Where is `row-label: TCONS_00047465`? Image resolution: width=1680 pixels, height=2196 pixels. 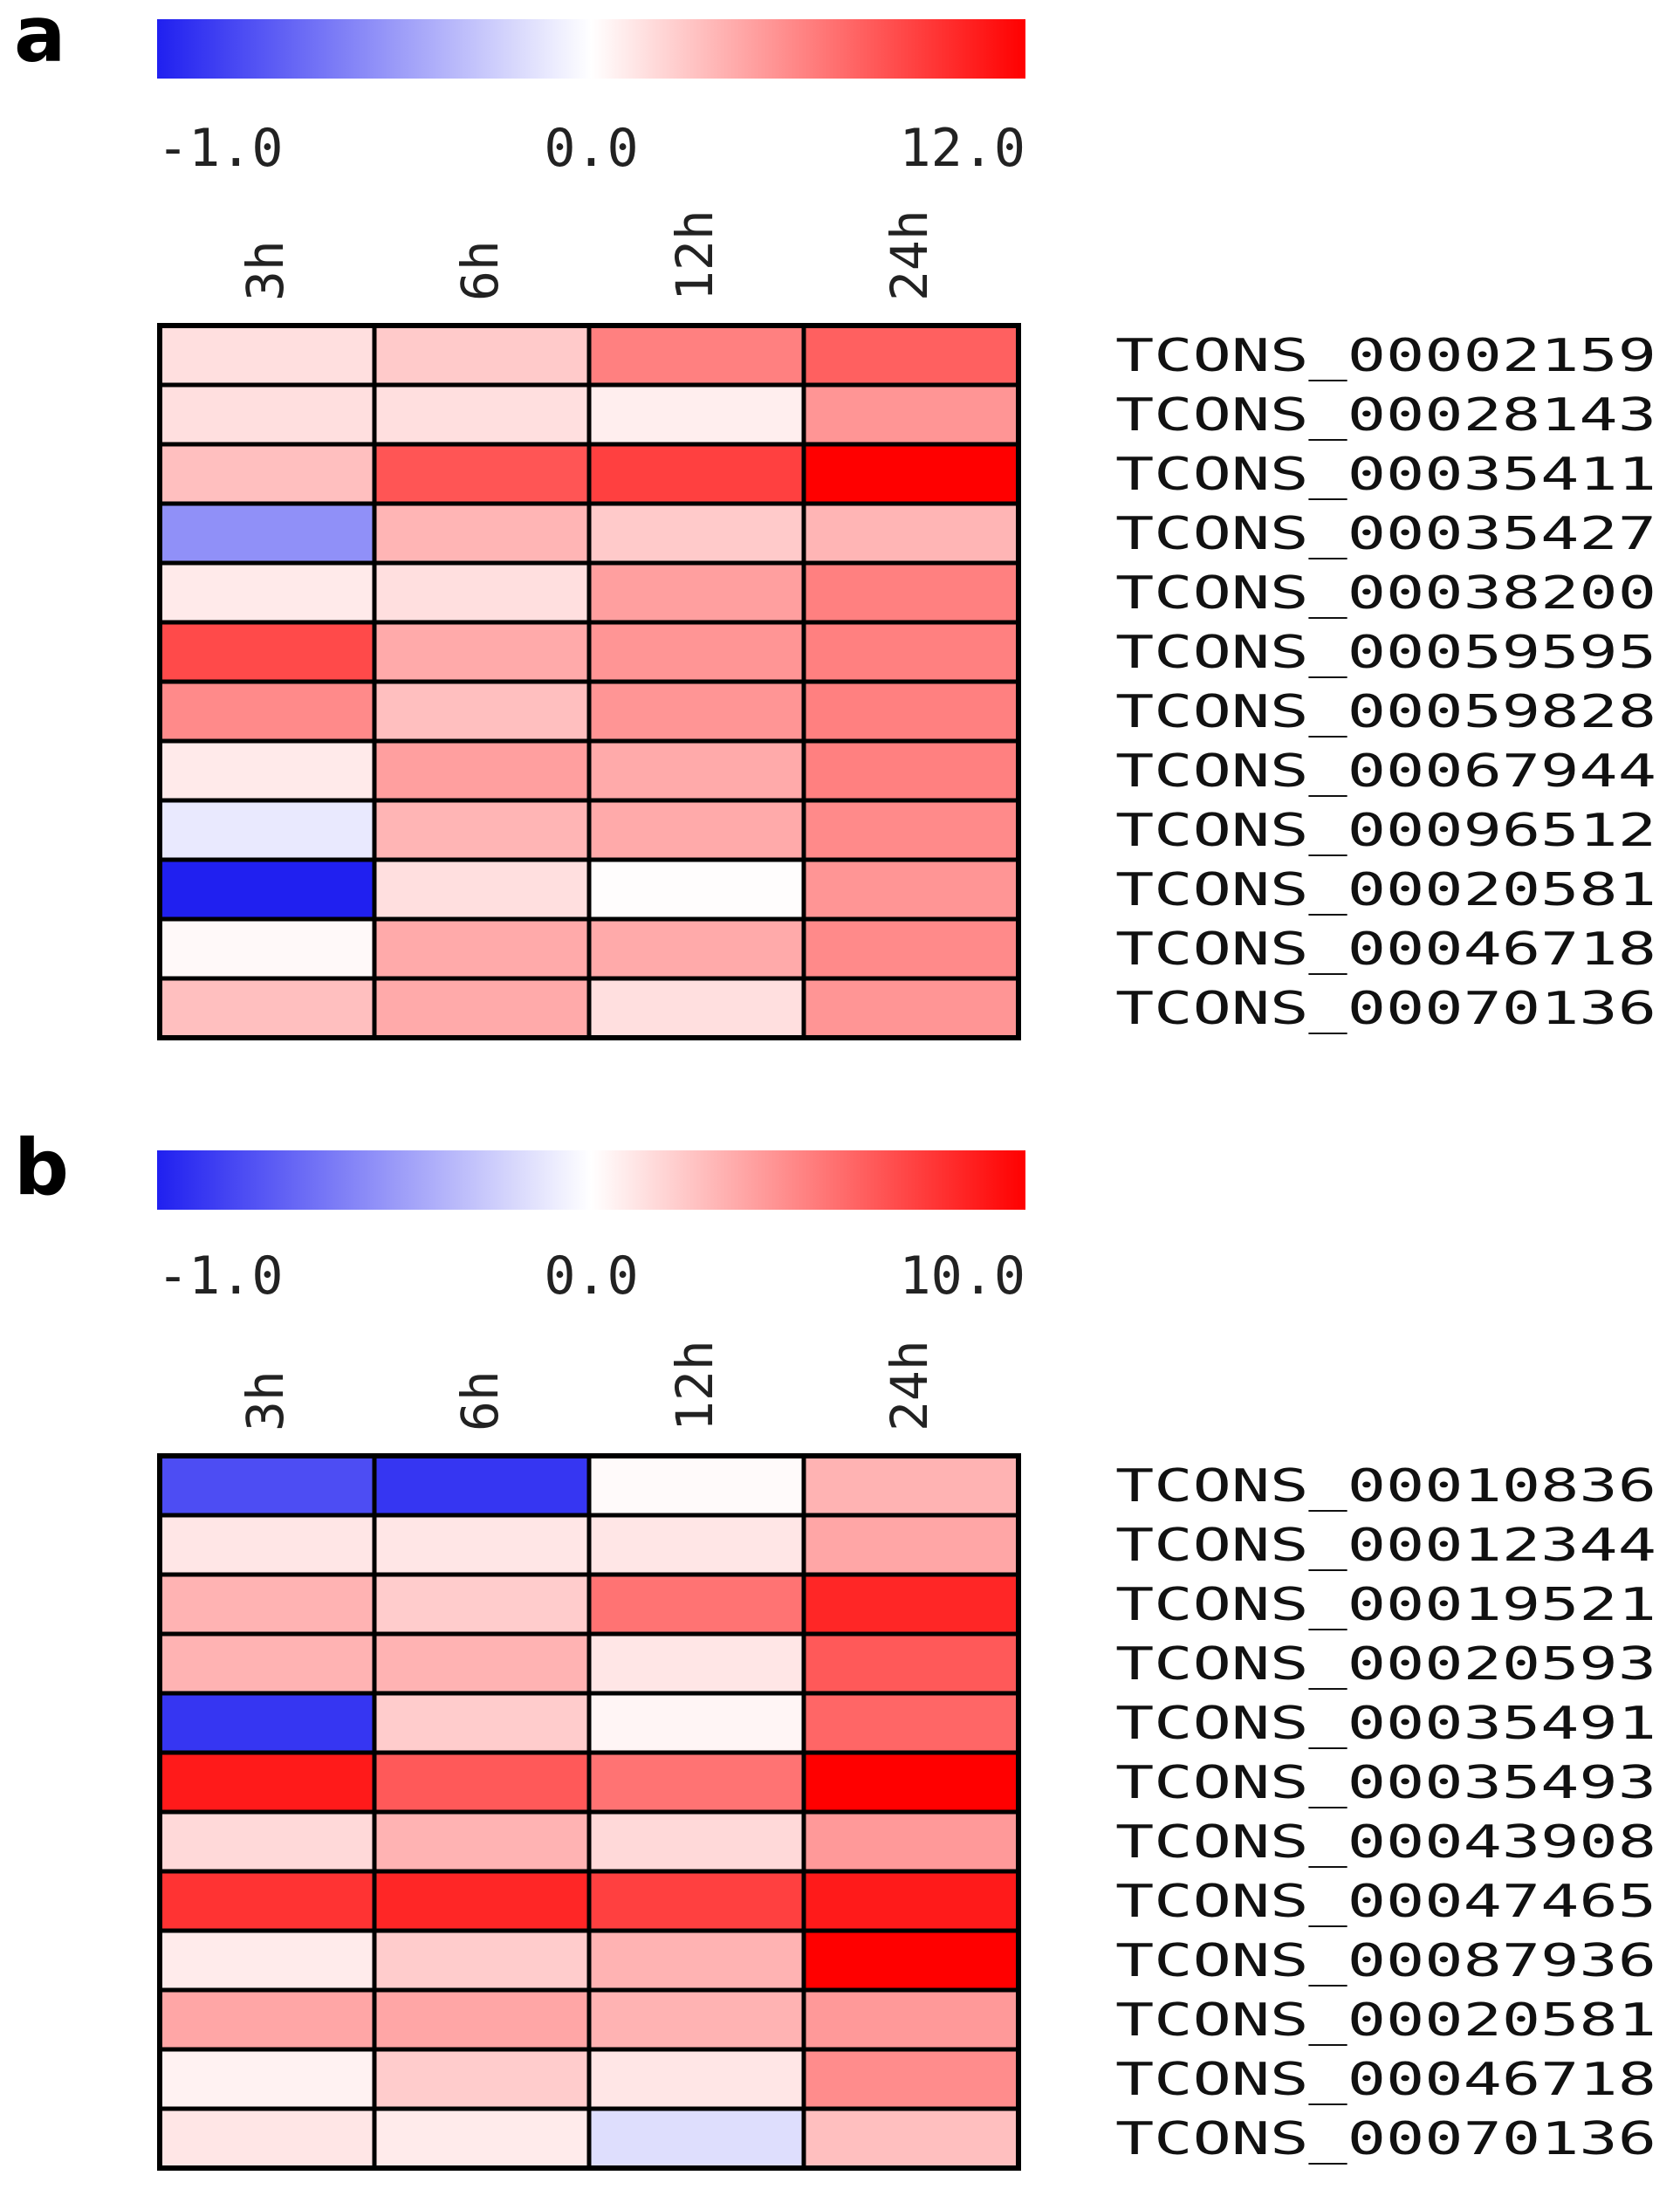
row-label: TCONS_00047465 is located at coordinates (1385, 1902).